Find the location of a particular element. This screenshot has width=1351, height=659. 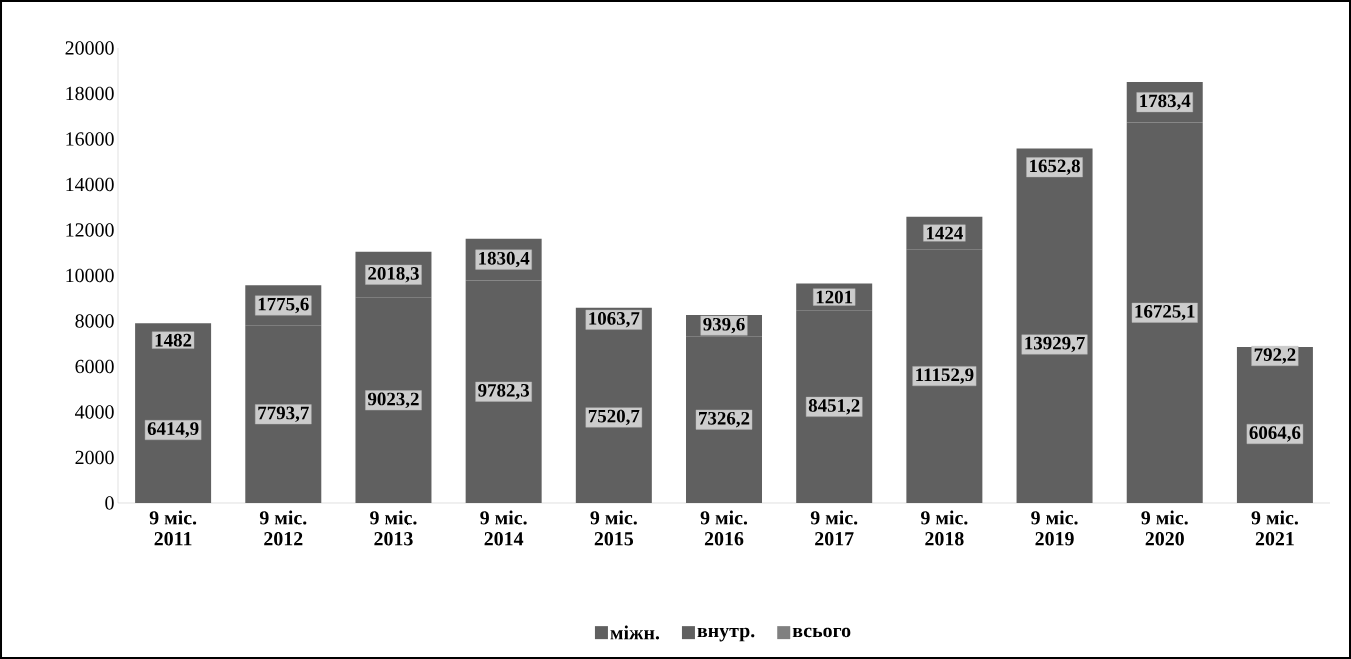

data-label: 939,6 is located at coordinates (724, 325).